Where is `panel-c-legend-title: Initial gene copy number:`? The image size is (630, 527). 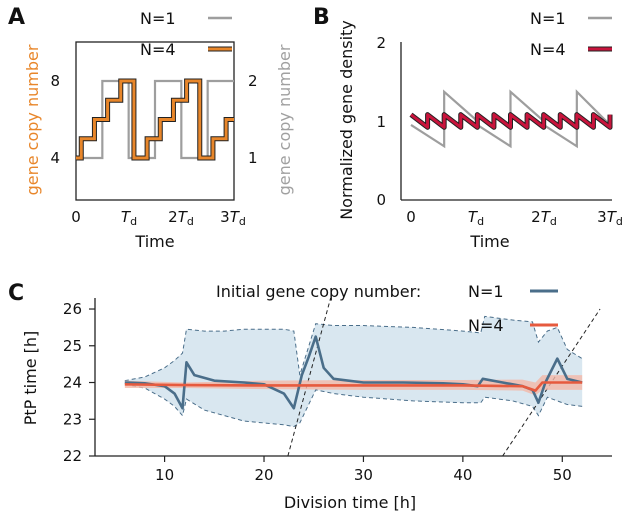
panel-c-legend-title: Initial gene copy number: is located at coordinates (318, 291).